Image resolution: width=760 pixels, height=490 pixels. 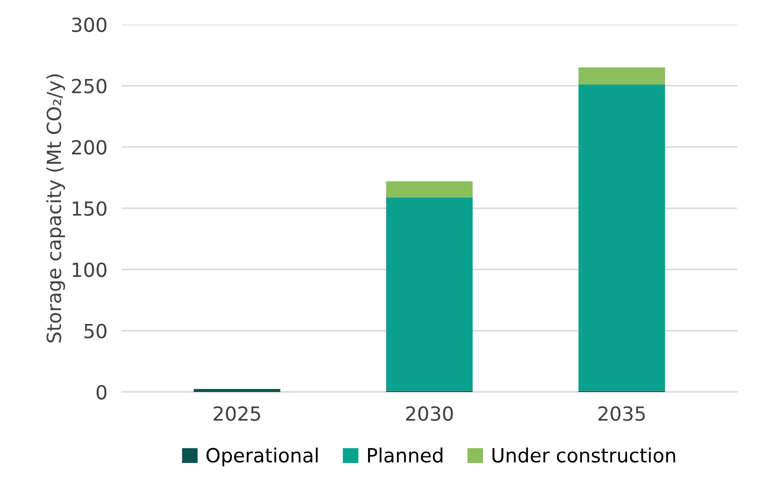 What do you see at coordinates (429, 413) in the screenshot?
I see `x-tick-label: 2030` at bounding box center [429, 413].